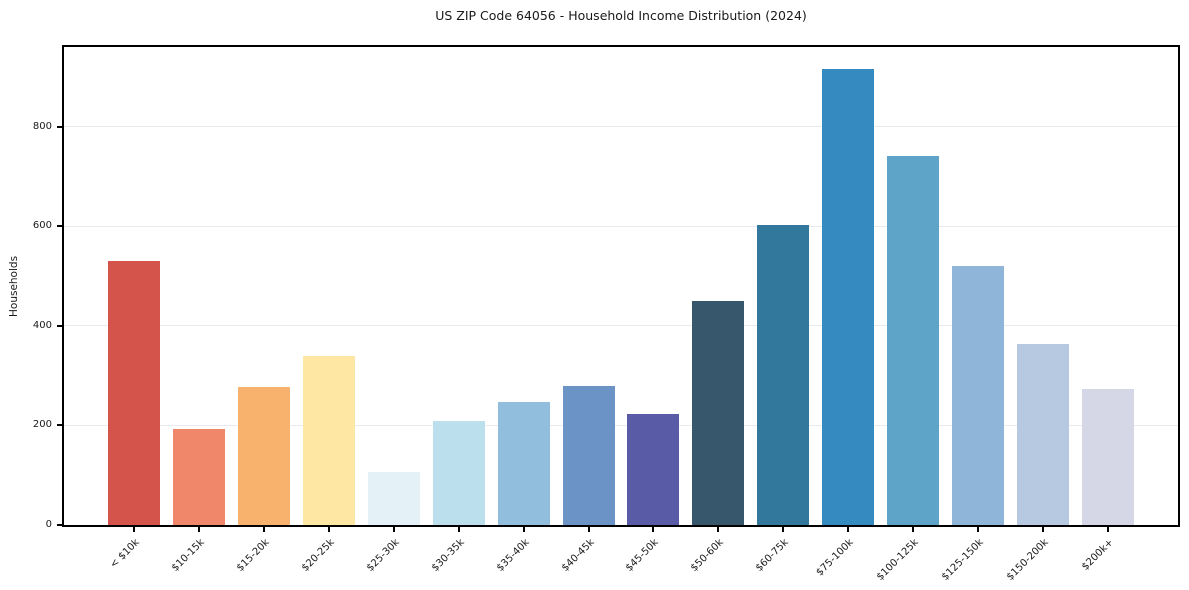 This screenshot has height=590, width=1189. I want to click on bar-$150-200k, so click(1043, 434).